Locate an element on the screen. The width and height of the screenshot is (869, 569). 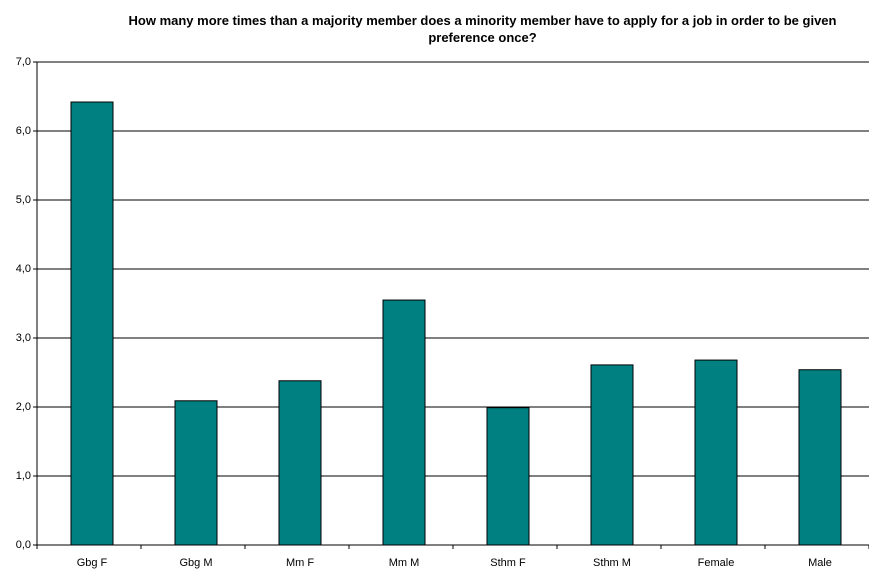
y-tick-label: 3,0 is located at coordinates (23, 338).